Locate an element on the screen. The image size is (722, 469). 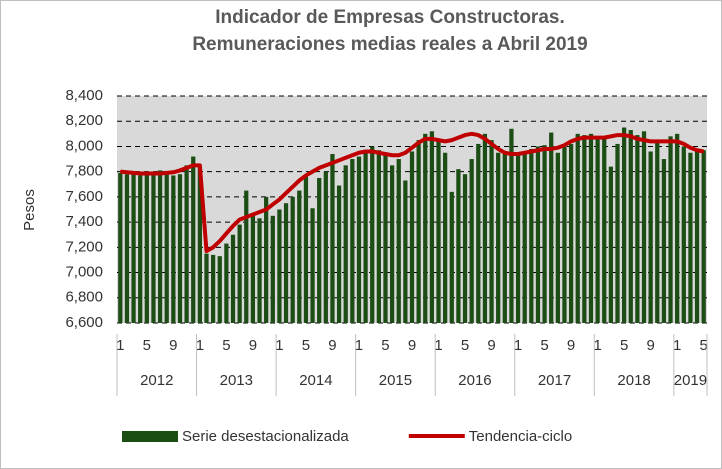
y-tick-label: 7,600 is located at coordinates (84, 196).